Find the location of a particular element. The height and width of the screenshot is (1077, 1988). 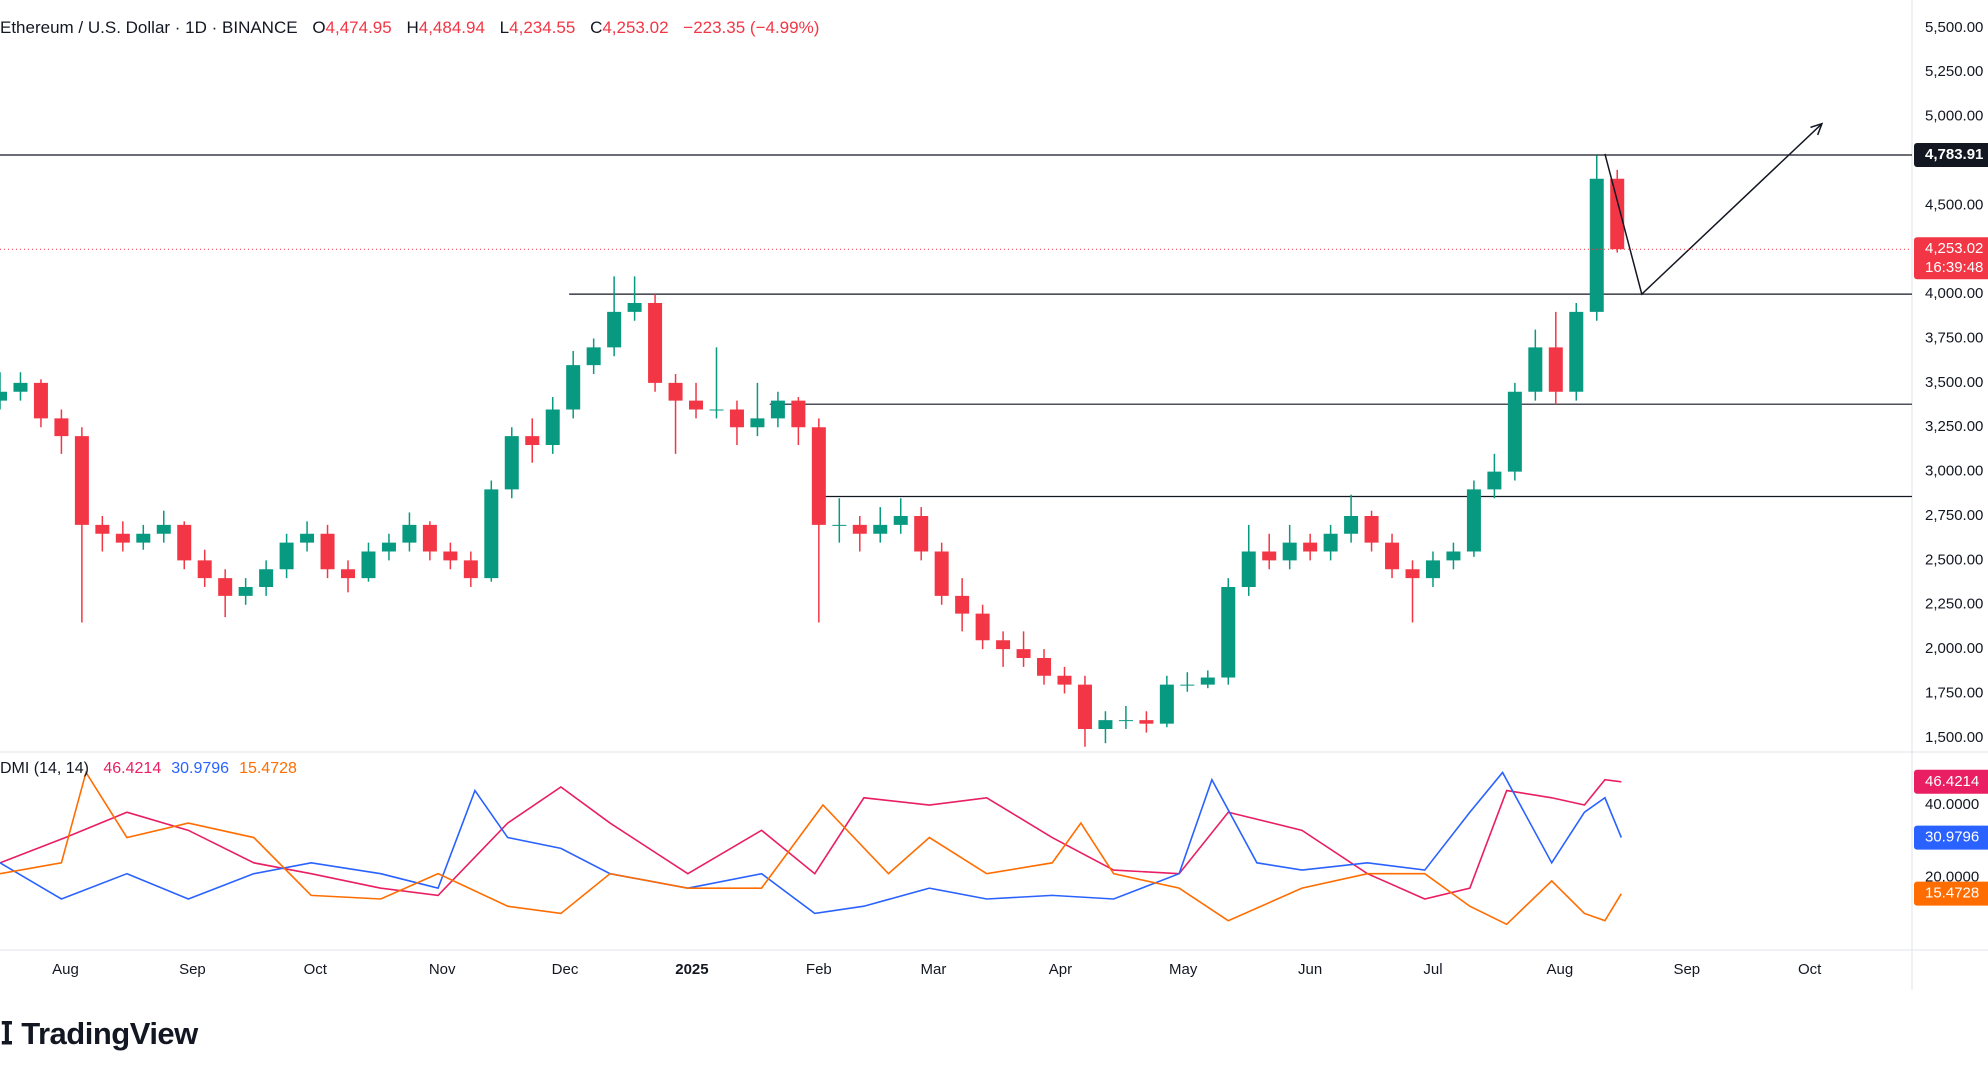

y-tick-label: 3,250.00 is located at coordinates (1954, 426).